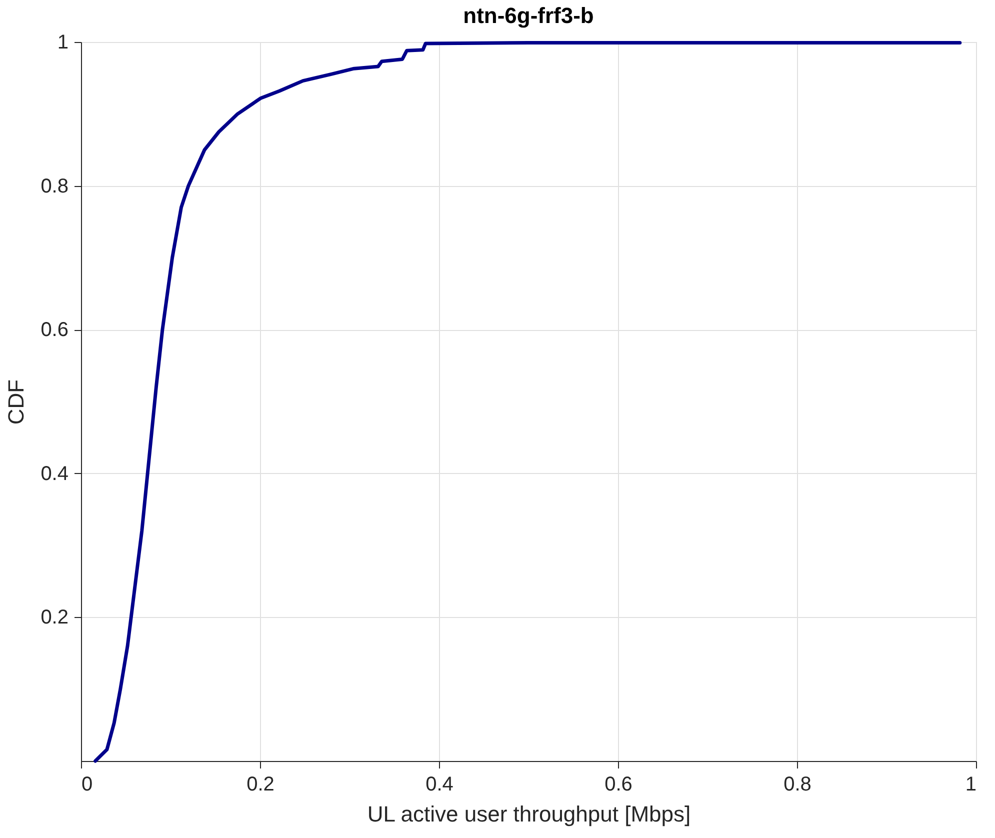 This screenshot has width=995, height=838. Describe the element at coordinates (16, 402) in the screenshot. I see `y-axis-title: CDF` at that location.